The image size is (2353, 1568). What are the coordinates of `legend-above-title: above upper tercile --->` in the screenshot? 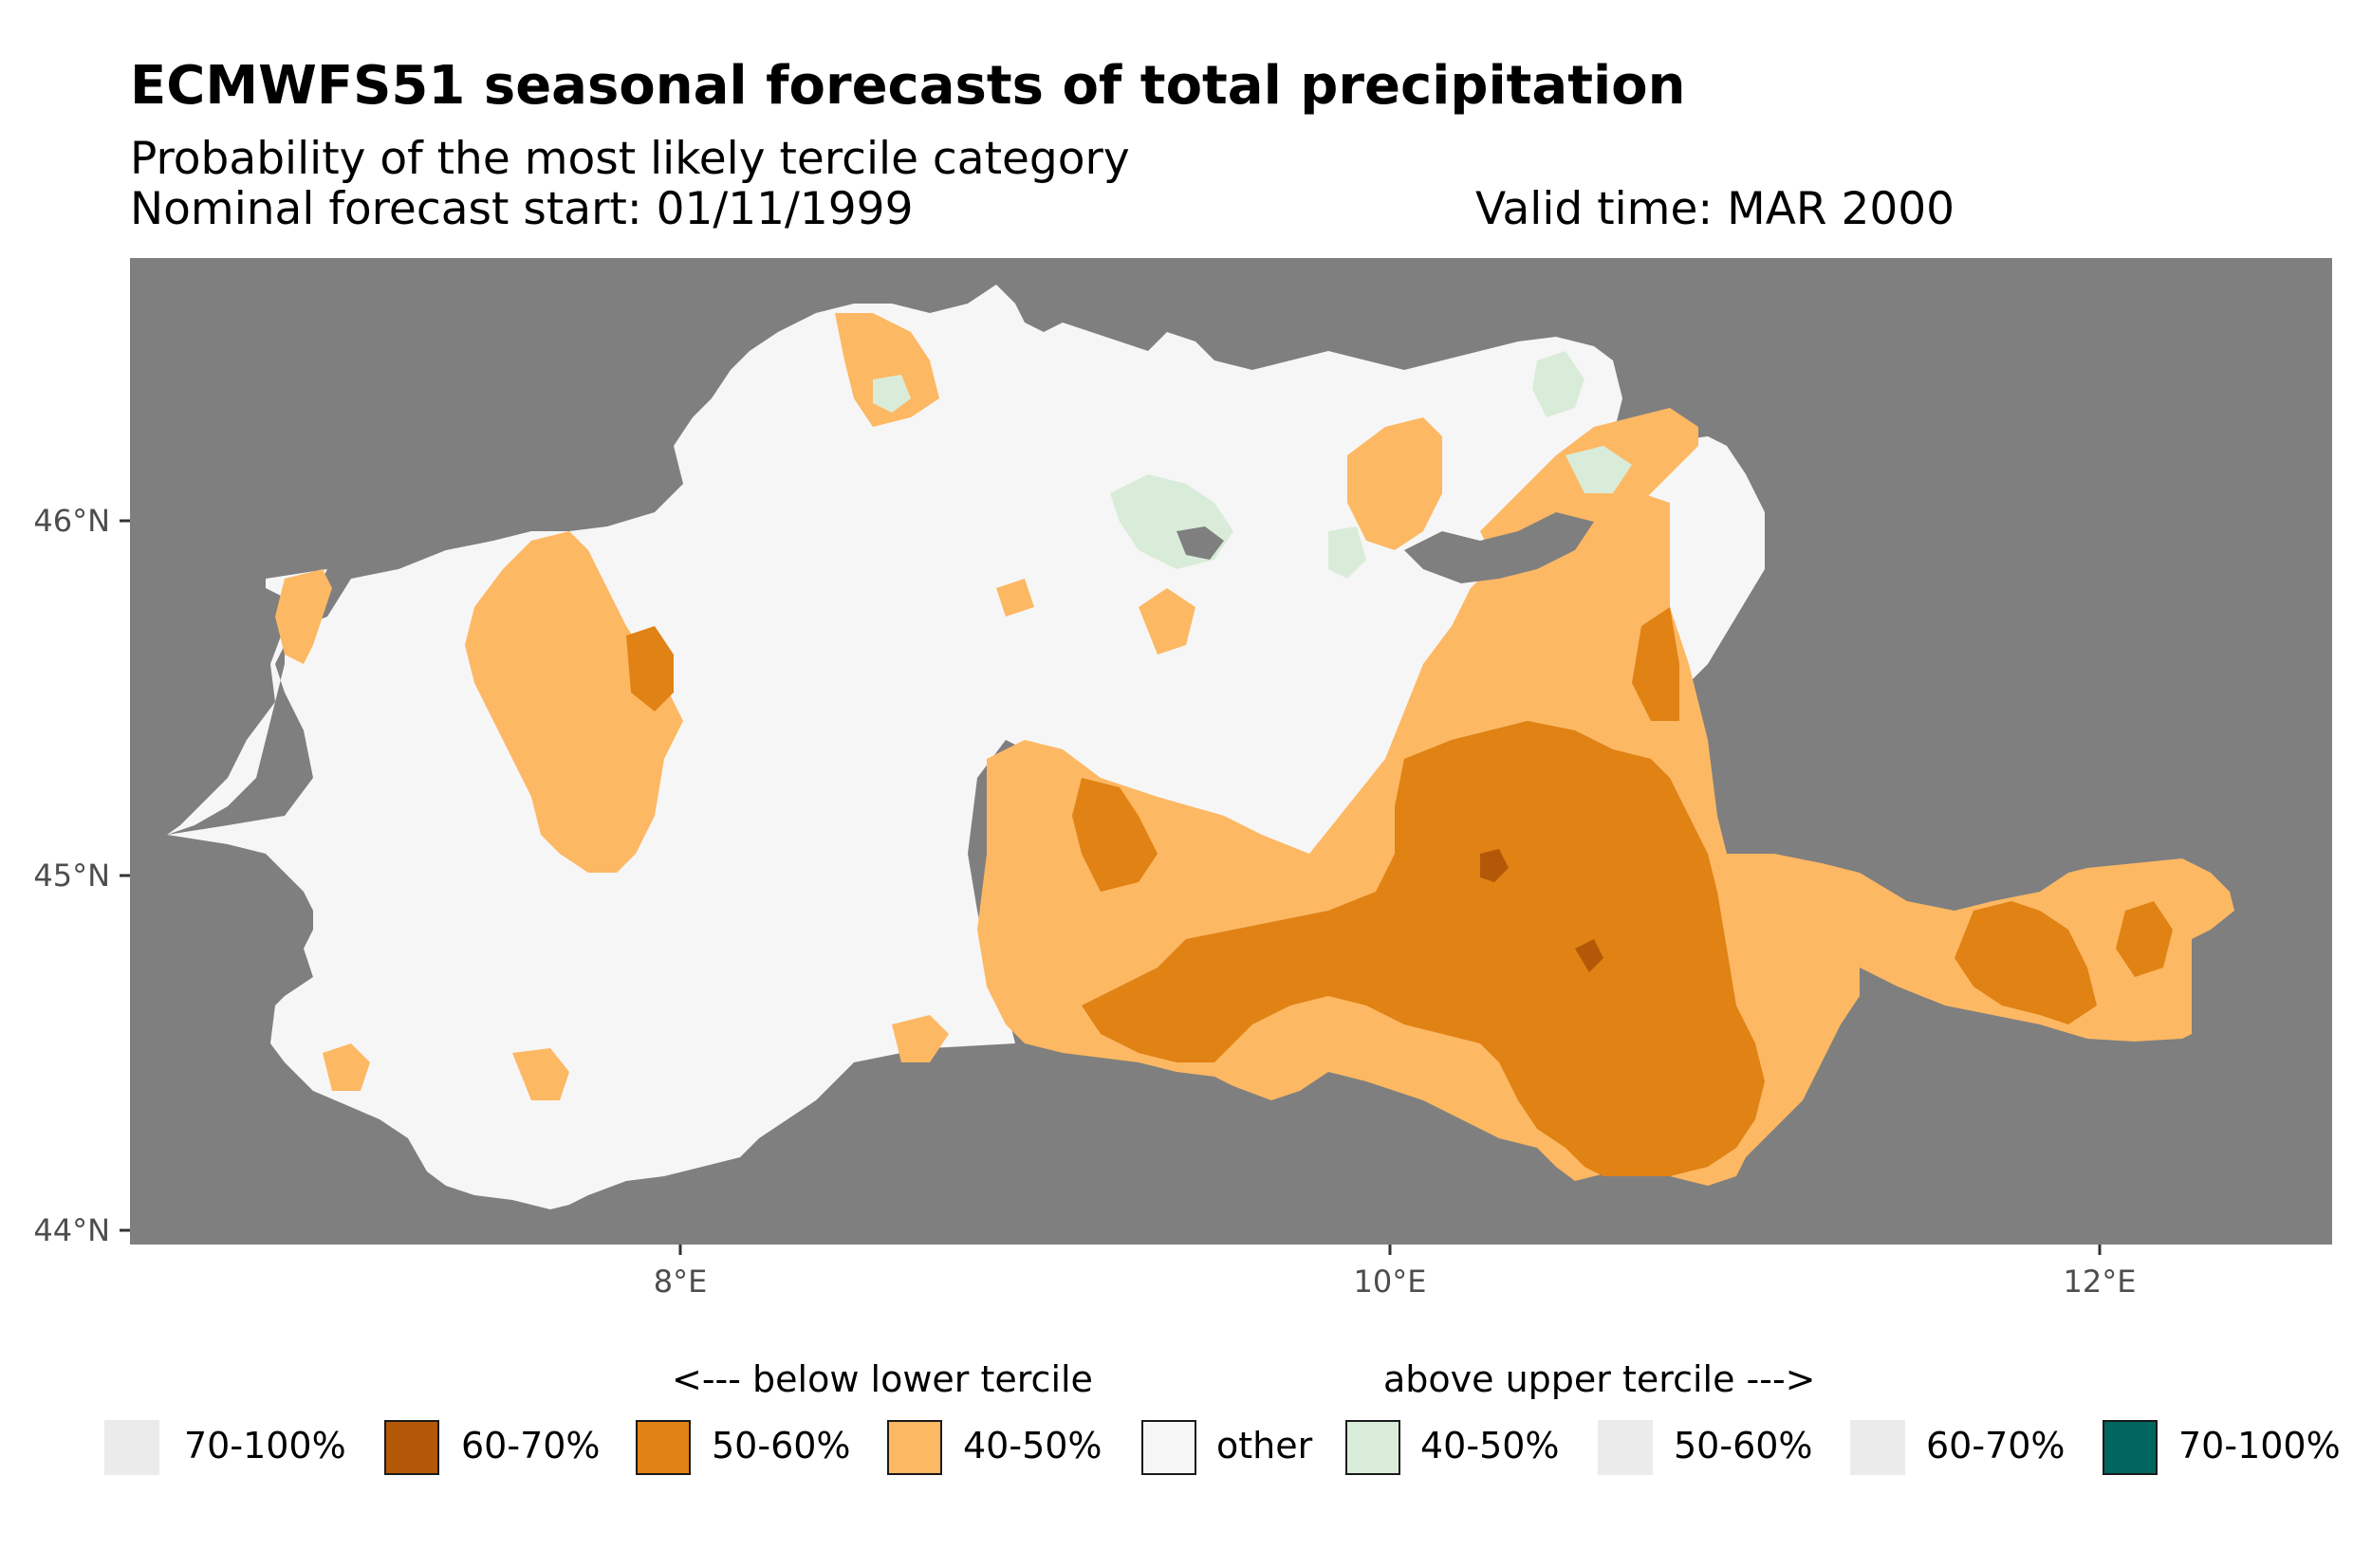 It's located at (1600, 1379).